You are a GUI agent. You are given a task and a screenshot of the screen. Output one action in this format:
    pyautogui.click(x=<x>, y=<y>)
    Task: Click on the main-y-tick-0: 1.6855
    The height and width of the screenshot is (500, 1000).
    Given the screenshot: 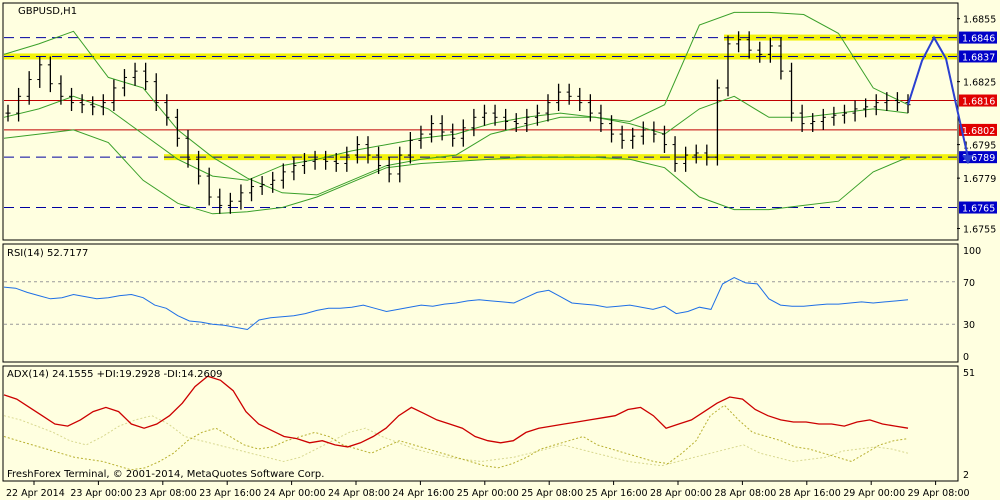 What is the action you would take?
    pyautogui.click(x=979, y=20)
    